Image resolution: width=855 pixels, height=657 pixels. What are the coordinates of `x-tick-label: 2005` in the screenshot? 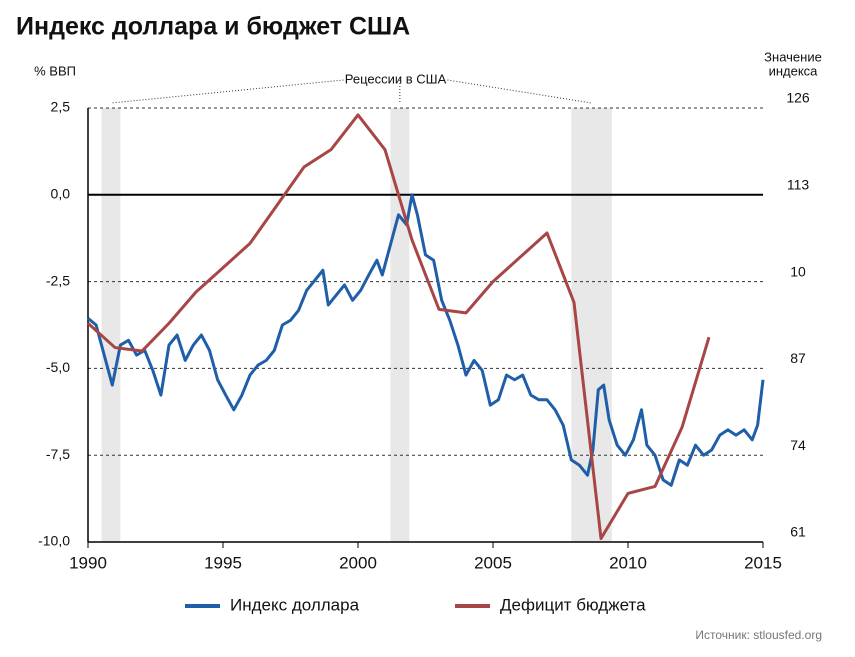 It's located at (493, 562).